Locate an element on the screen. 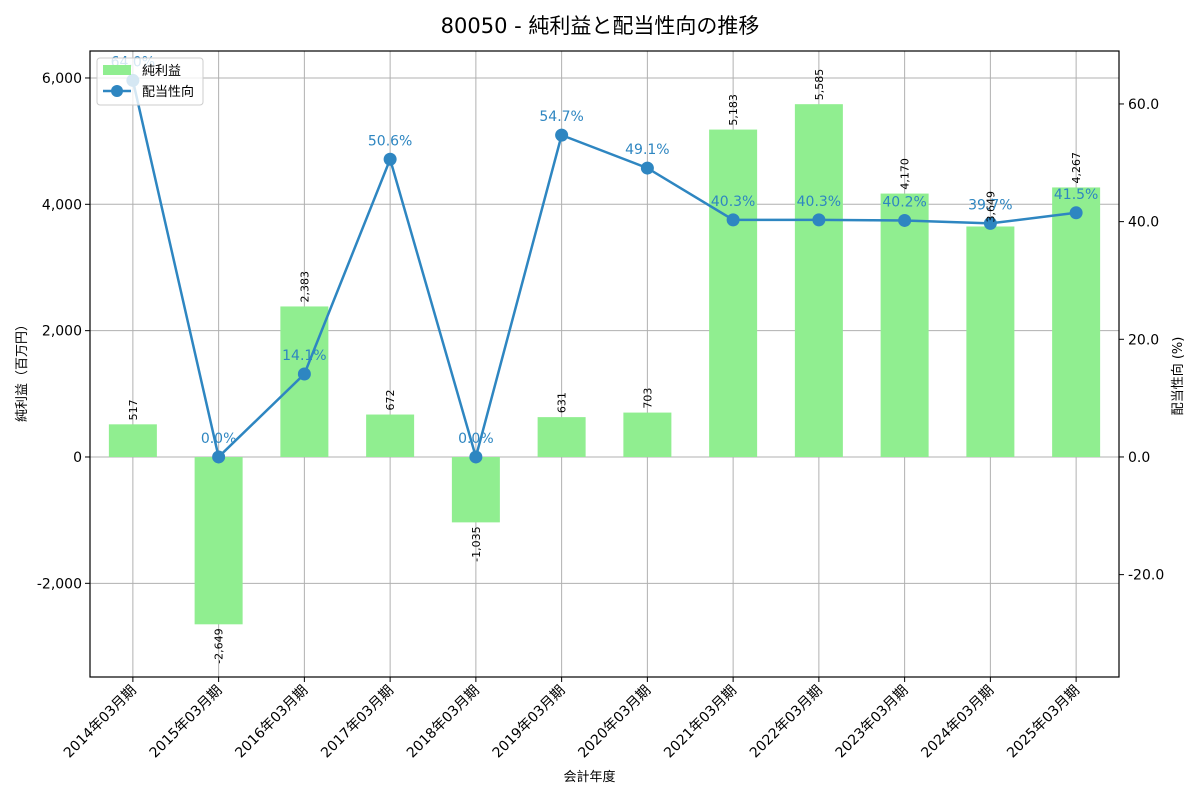 The width and height of the screenshot is (1200, 800). svg-text: 631 is located at coordinates (562, 402).